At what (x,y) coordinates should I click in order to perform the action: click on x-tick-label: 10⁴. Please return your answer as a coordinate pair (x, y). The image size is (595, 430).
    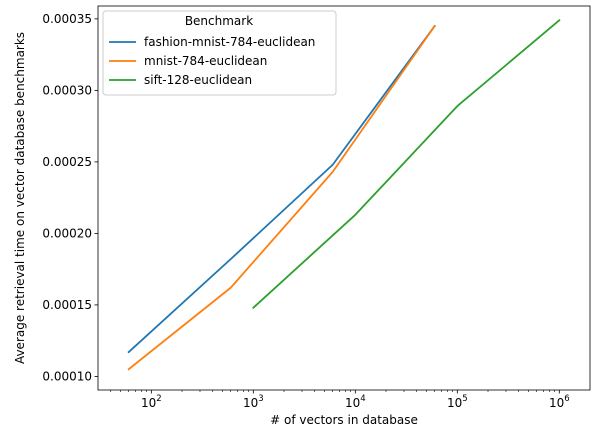
    Looking at the image, I should click on (355, 402).